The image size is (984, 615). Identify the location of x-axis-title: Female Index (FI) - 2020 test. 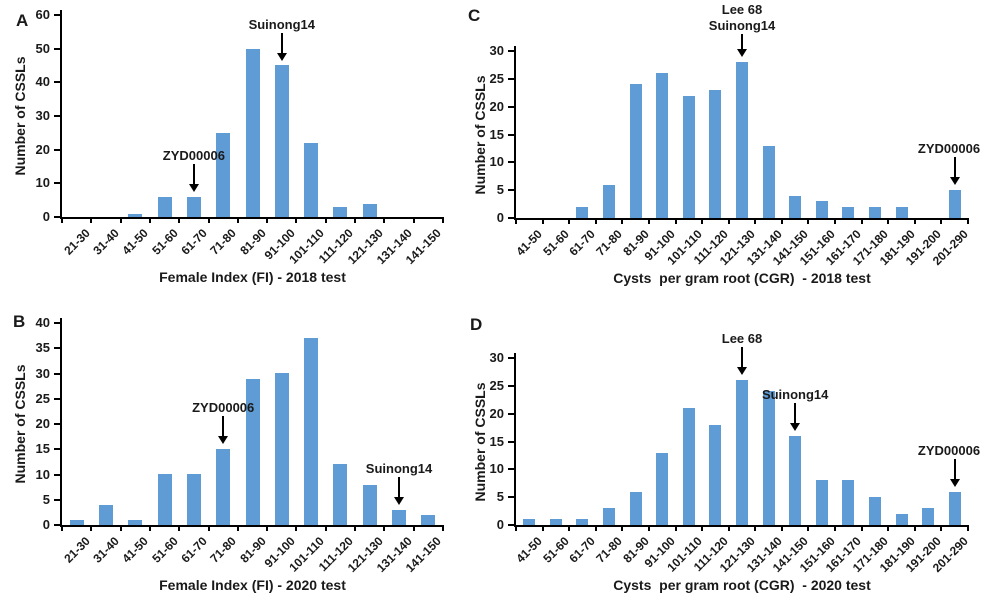
(252, 585).